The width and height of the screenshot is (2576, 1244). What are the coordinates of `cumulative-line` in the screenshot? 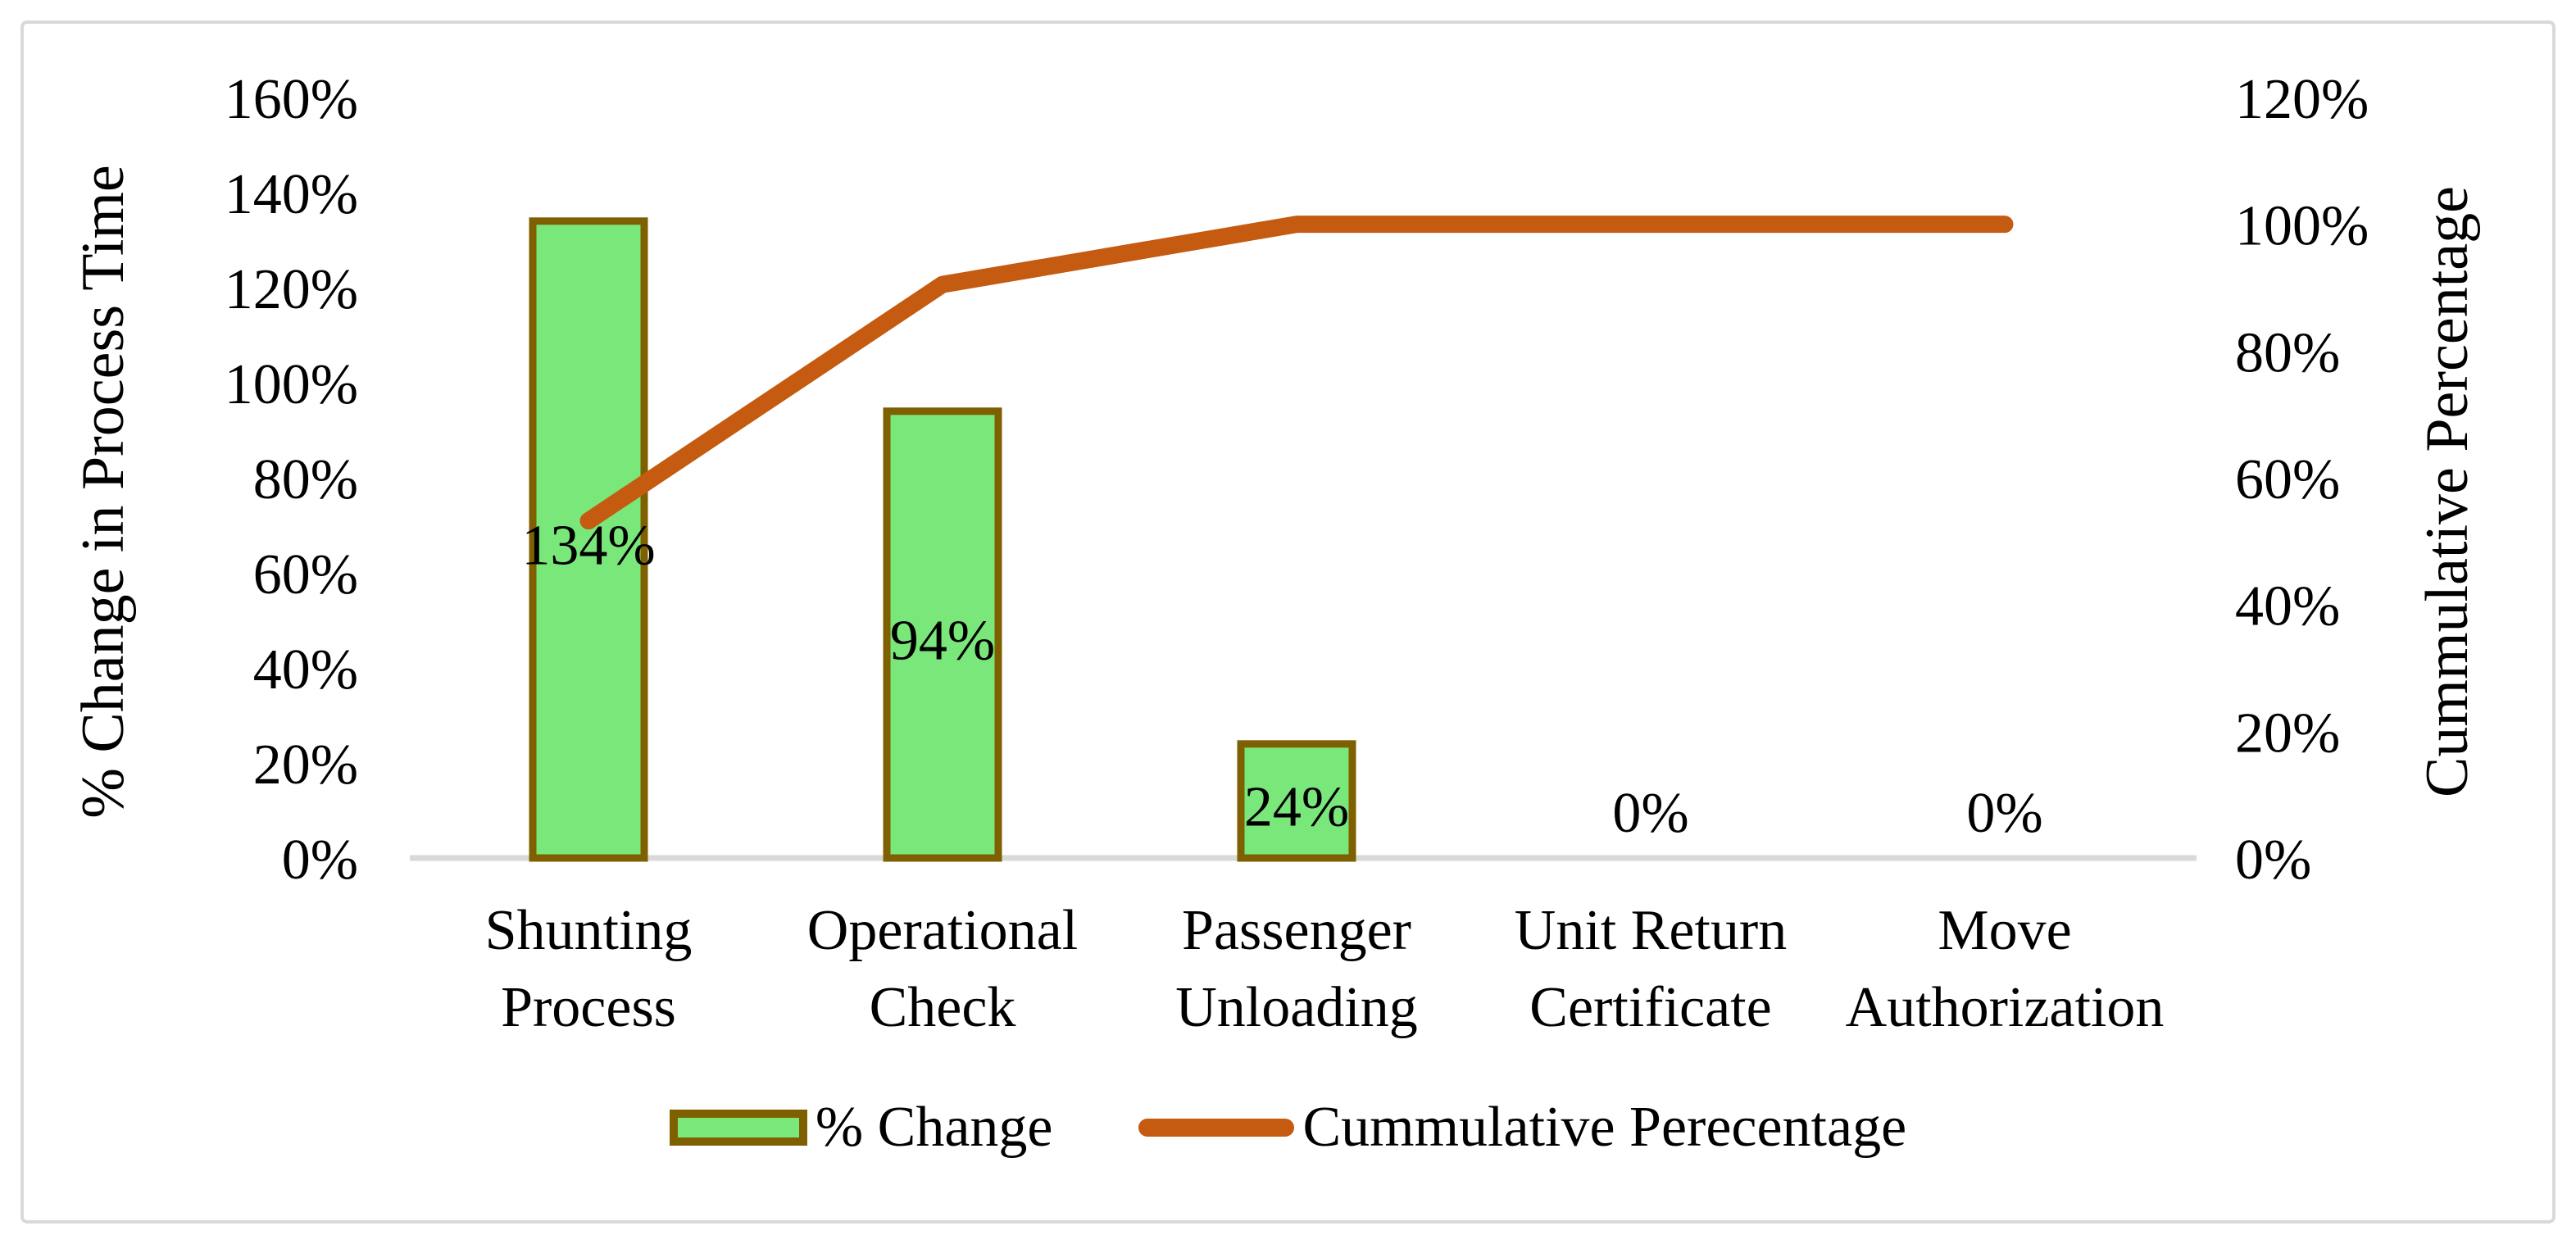 It's located at (1296, 373).